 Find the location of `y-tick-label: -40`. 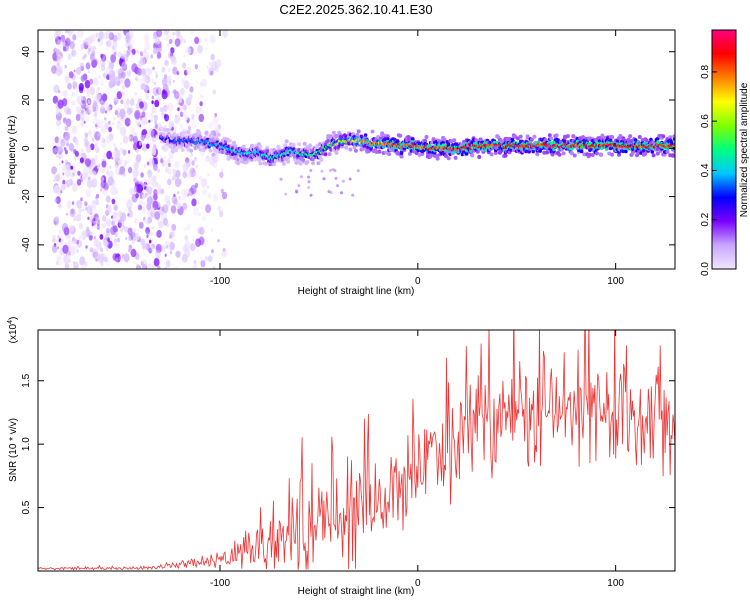

y-tick-label: -40 is located at coordinates (26, 244).